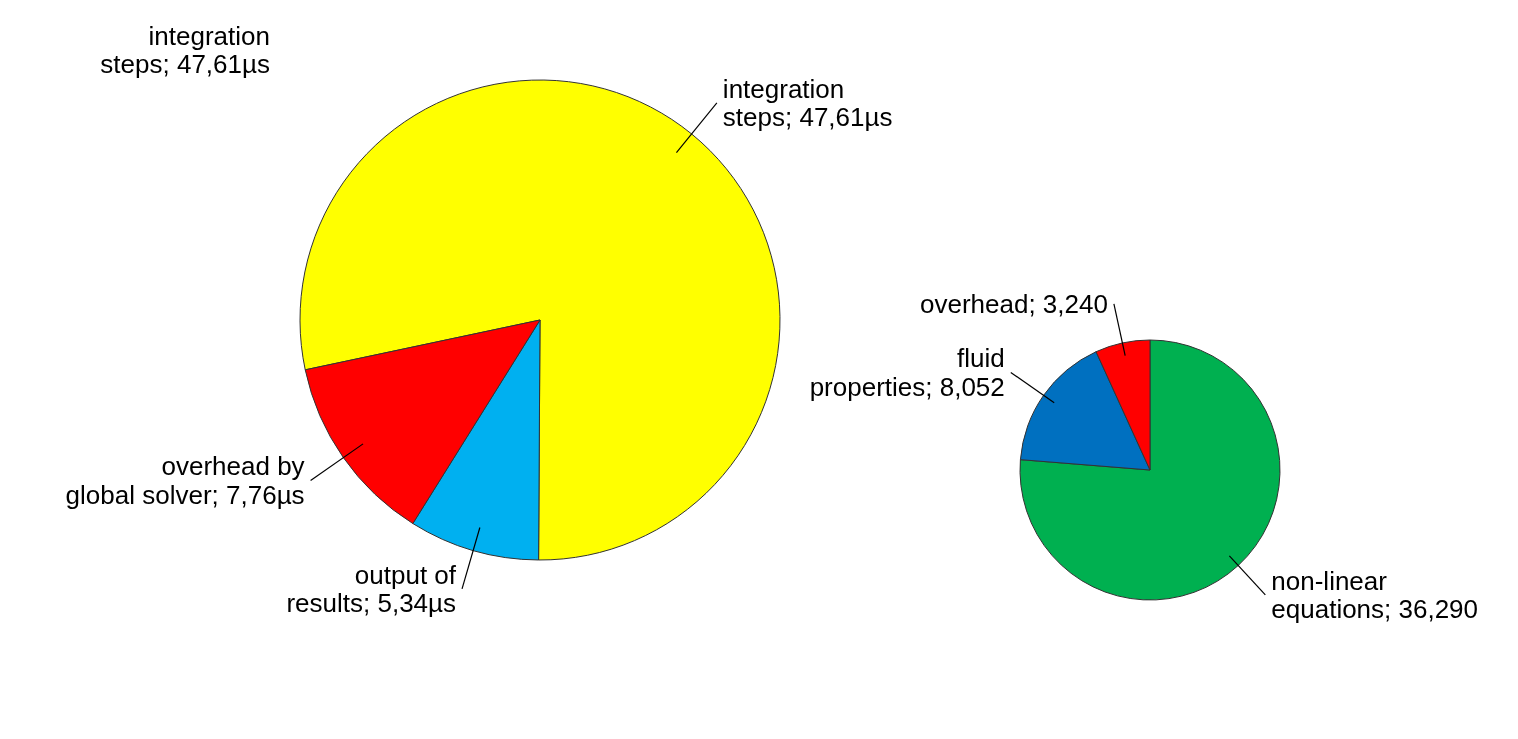  Describe the element at coordinates (185, 480) in the screenshot. I see `slice-label: overhead by global solver; 7,76µs` at that location.